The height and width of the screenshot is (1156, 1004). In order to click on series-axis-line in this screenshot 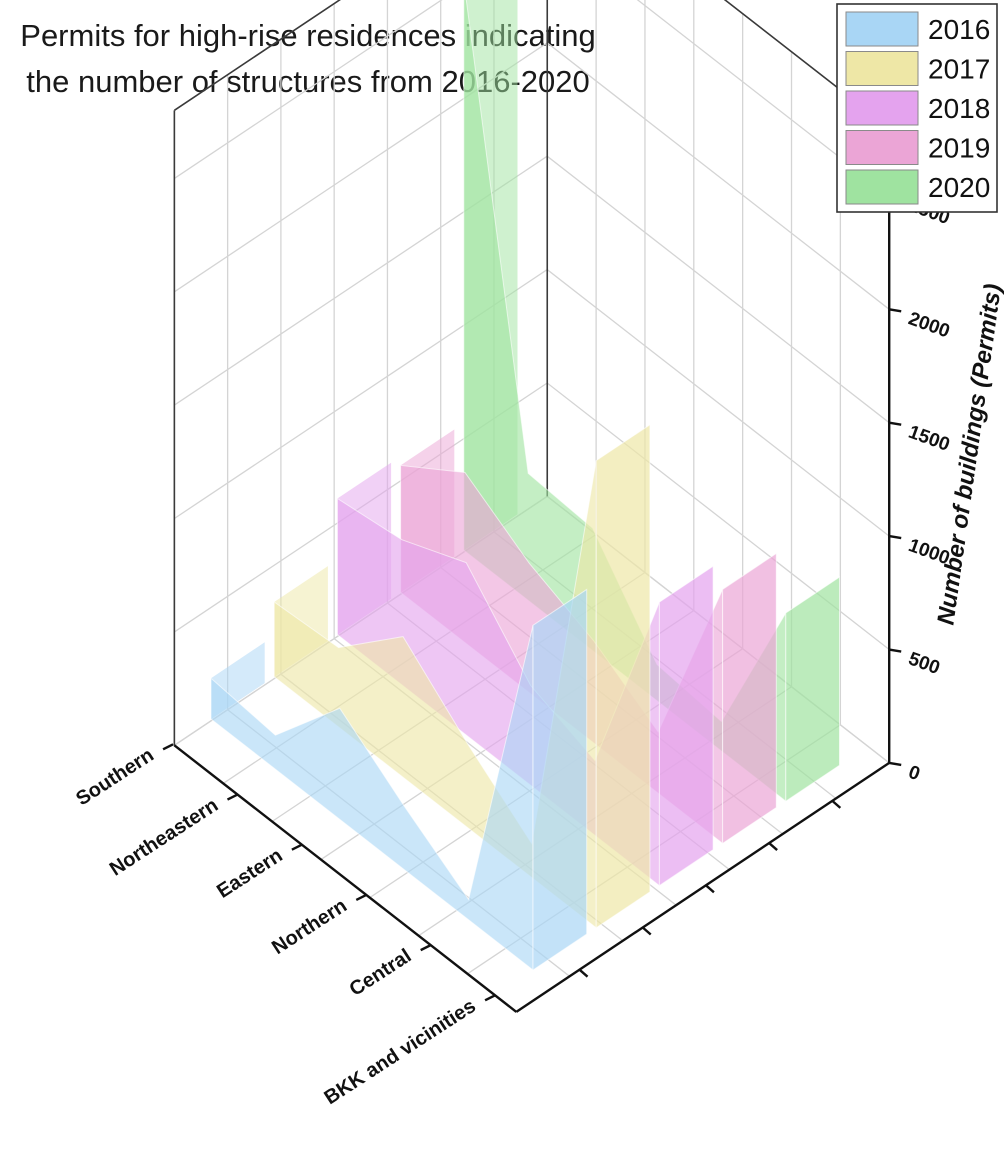, I will do `click(702, 887)`.